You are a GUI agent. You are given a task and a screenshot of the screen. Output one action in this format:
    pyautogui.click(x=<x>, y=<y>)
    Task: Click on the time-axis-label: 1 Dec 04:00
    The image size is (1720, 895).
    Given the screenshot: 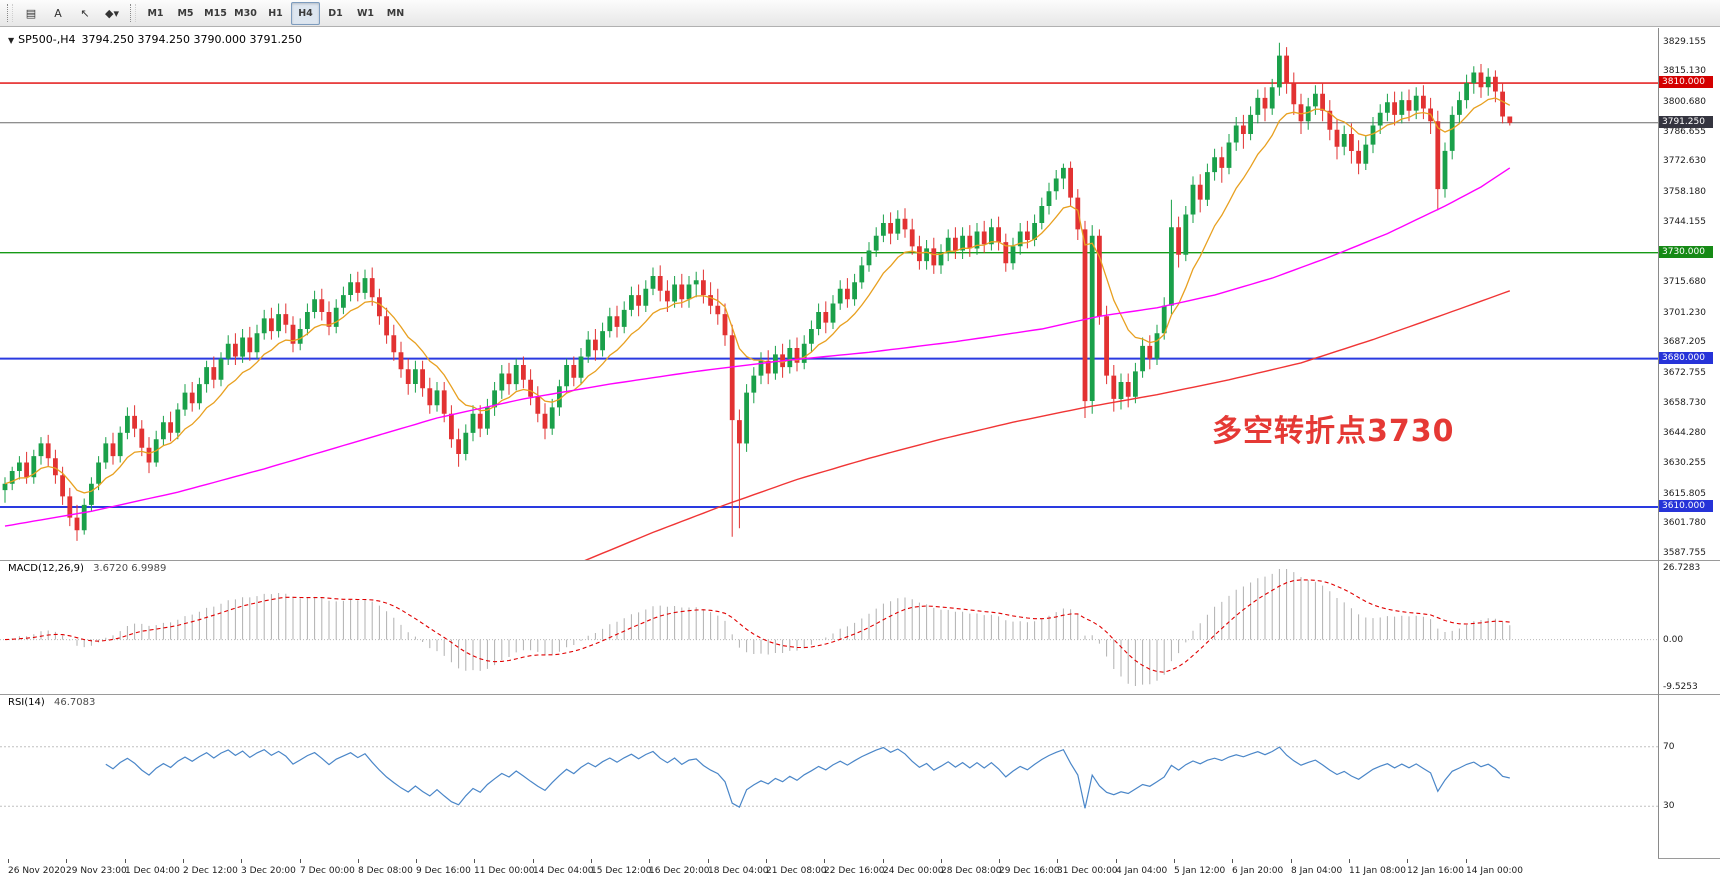 What is the action you would take?
    pyautogui.click(x=152, y=871)
    